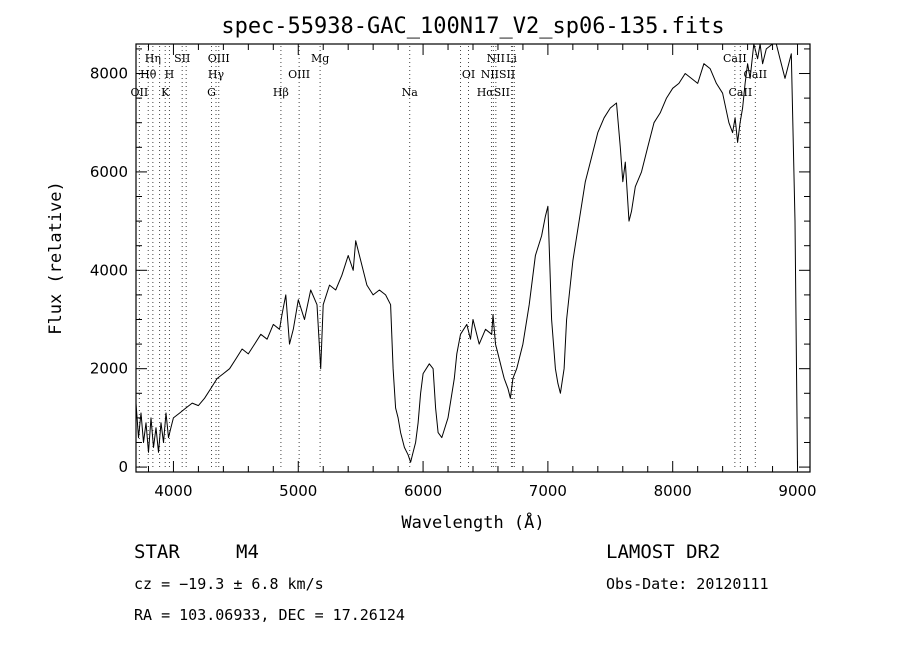 The height and width of the screenshot is (650, 900). Describe the element at coordinates (140, 92) in the screenshot. I see `line-marker-label: OII` at that location.